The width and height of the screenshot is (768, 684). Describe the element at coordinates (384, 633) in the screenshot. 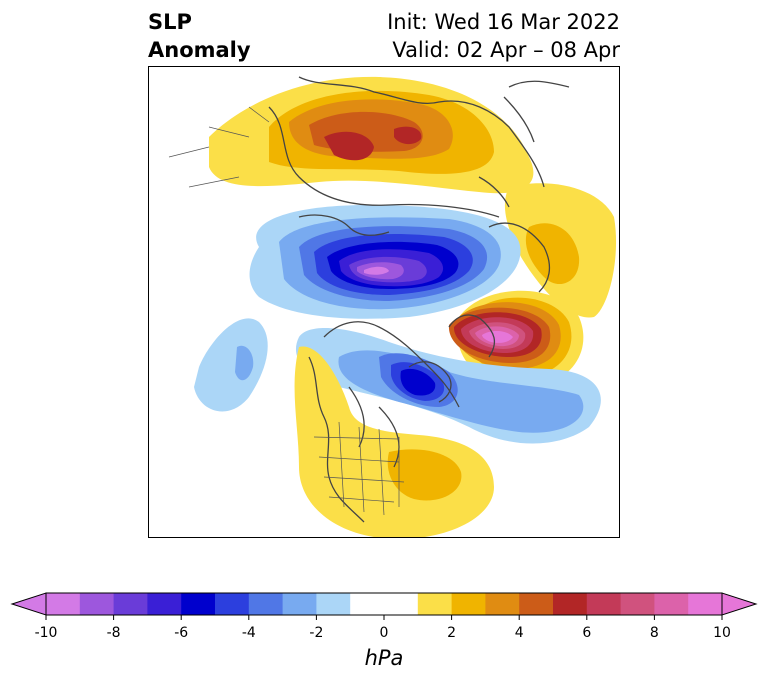

I see `colorbar-tick-label: 0` at that location.